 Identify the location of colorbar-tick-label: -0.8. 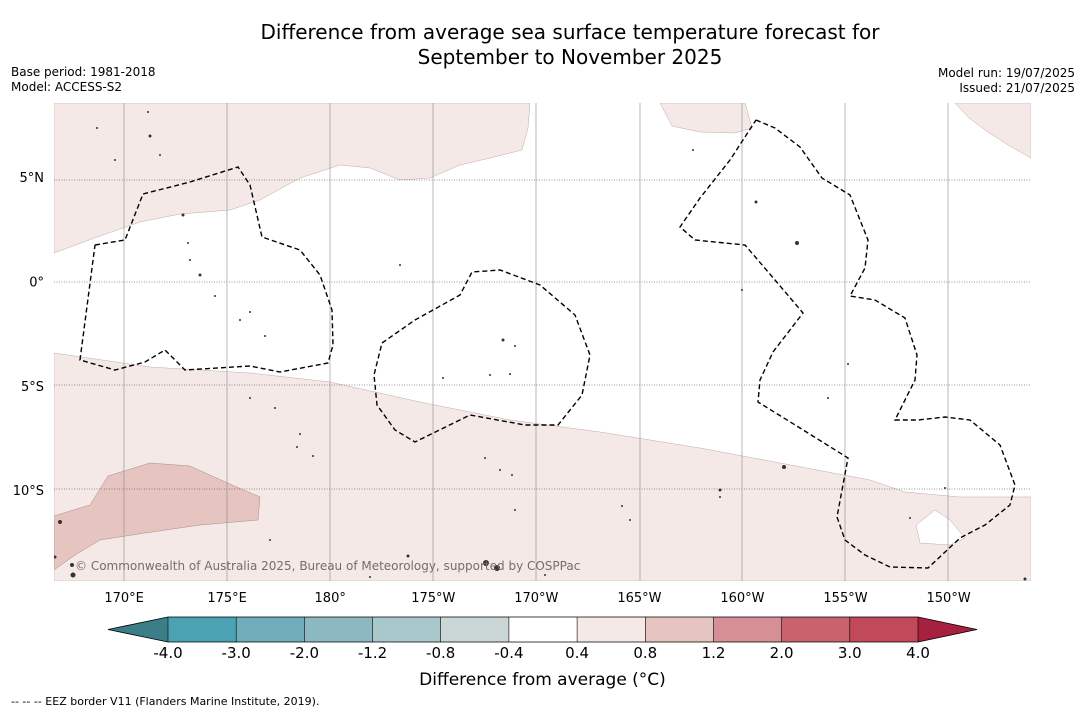
(440, 653).